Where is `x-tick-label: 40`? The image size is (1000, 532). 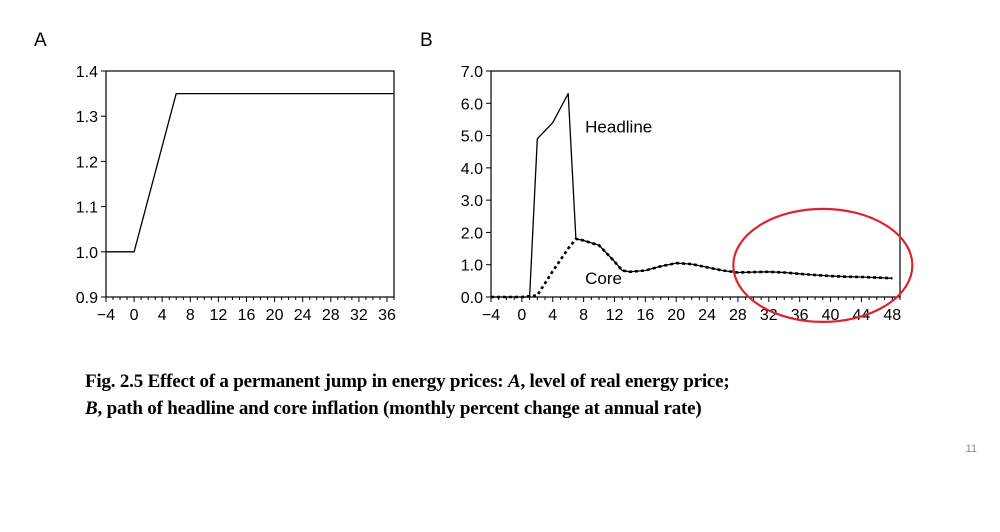 x-tick-label: 40 is located at coordinates (831, 315).